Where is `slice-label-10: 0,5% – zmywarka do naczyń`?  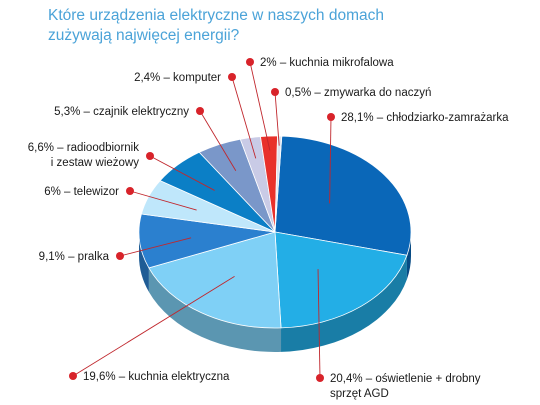 slice-label-10: 0,5% – zmywarka do naczyń is located at coordinates (358, 93).